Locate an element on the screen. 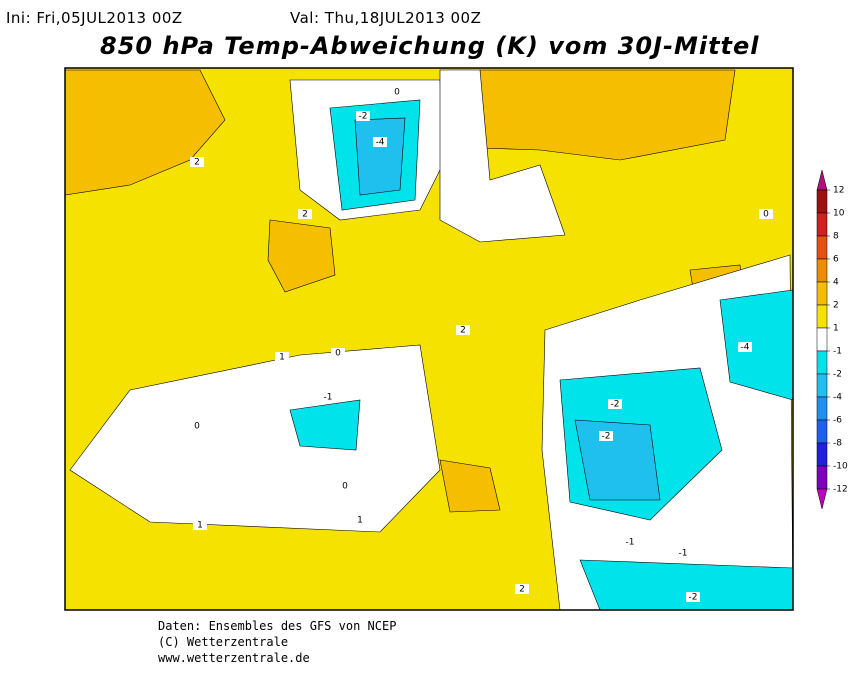 The image size is (862, 675). colorbar-label: 1 is located at coordinates (836, 329).